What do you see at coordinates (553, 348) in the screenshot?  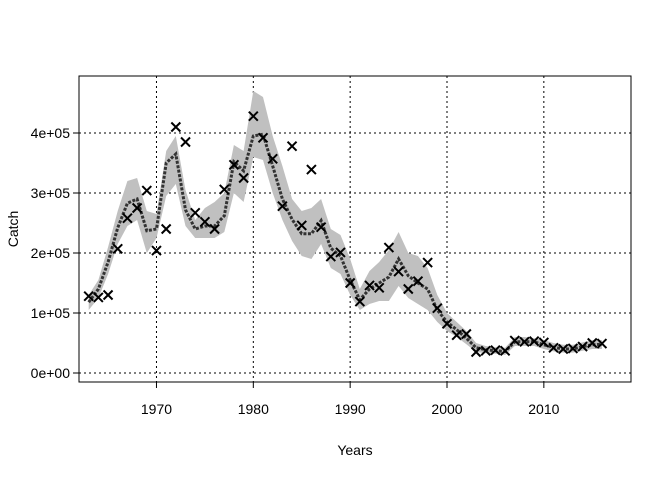 I see `data-point-2011` at bounding box center [553, 348].